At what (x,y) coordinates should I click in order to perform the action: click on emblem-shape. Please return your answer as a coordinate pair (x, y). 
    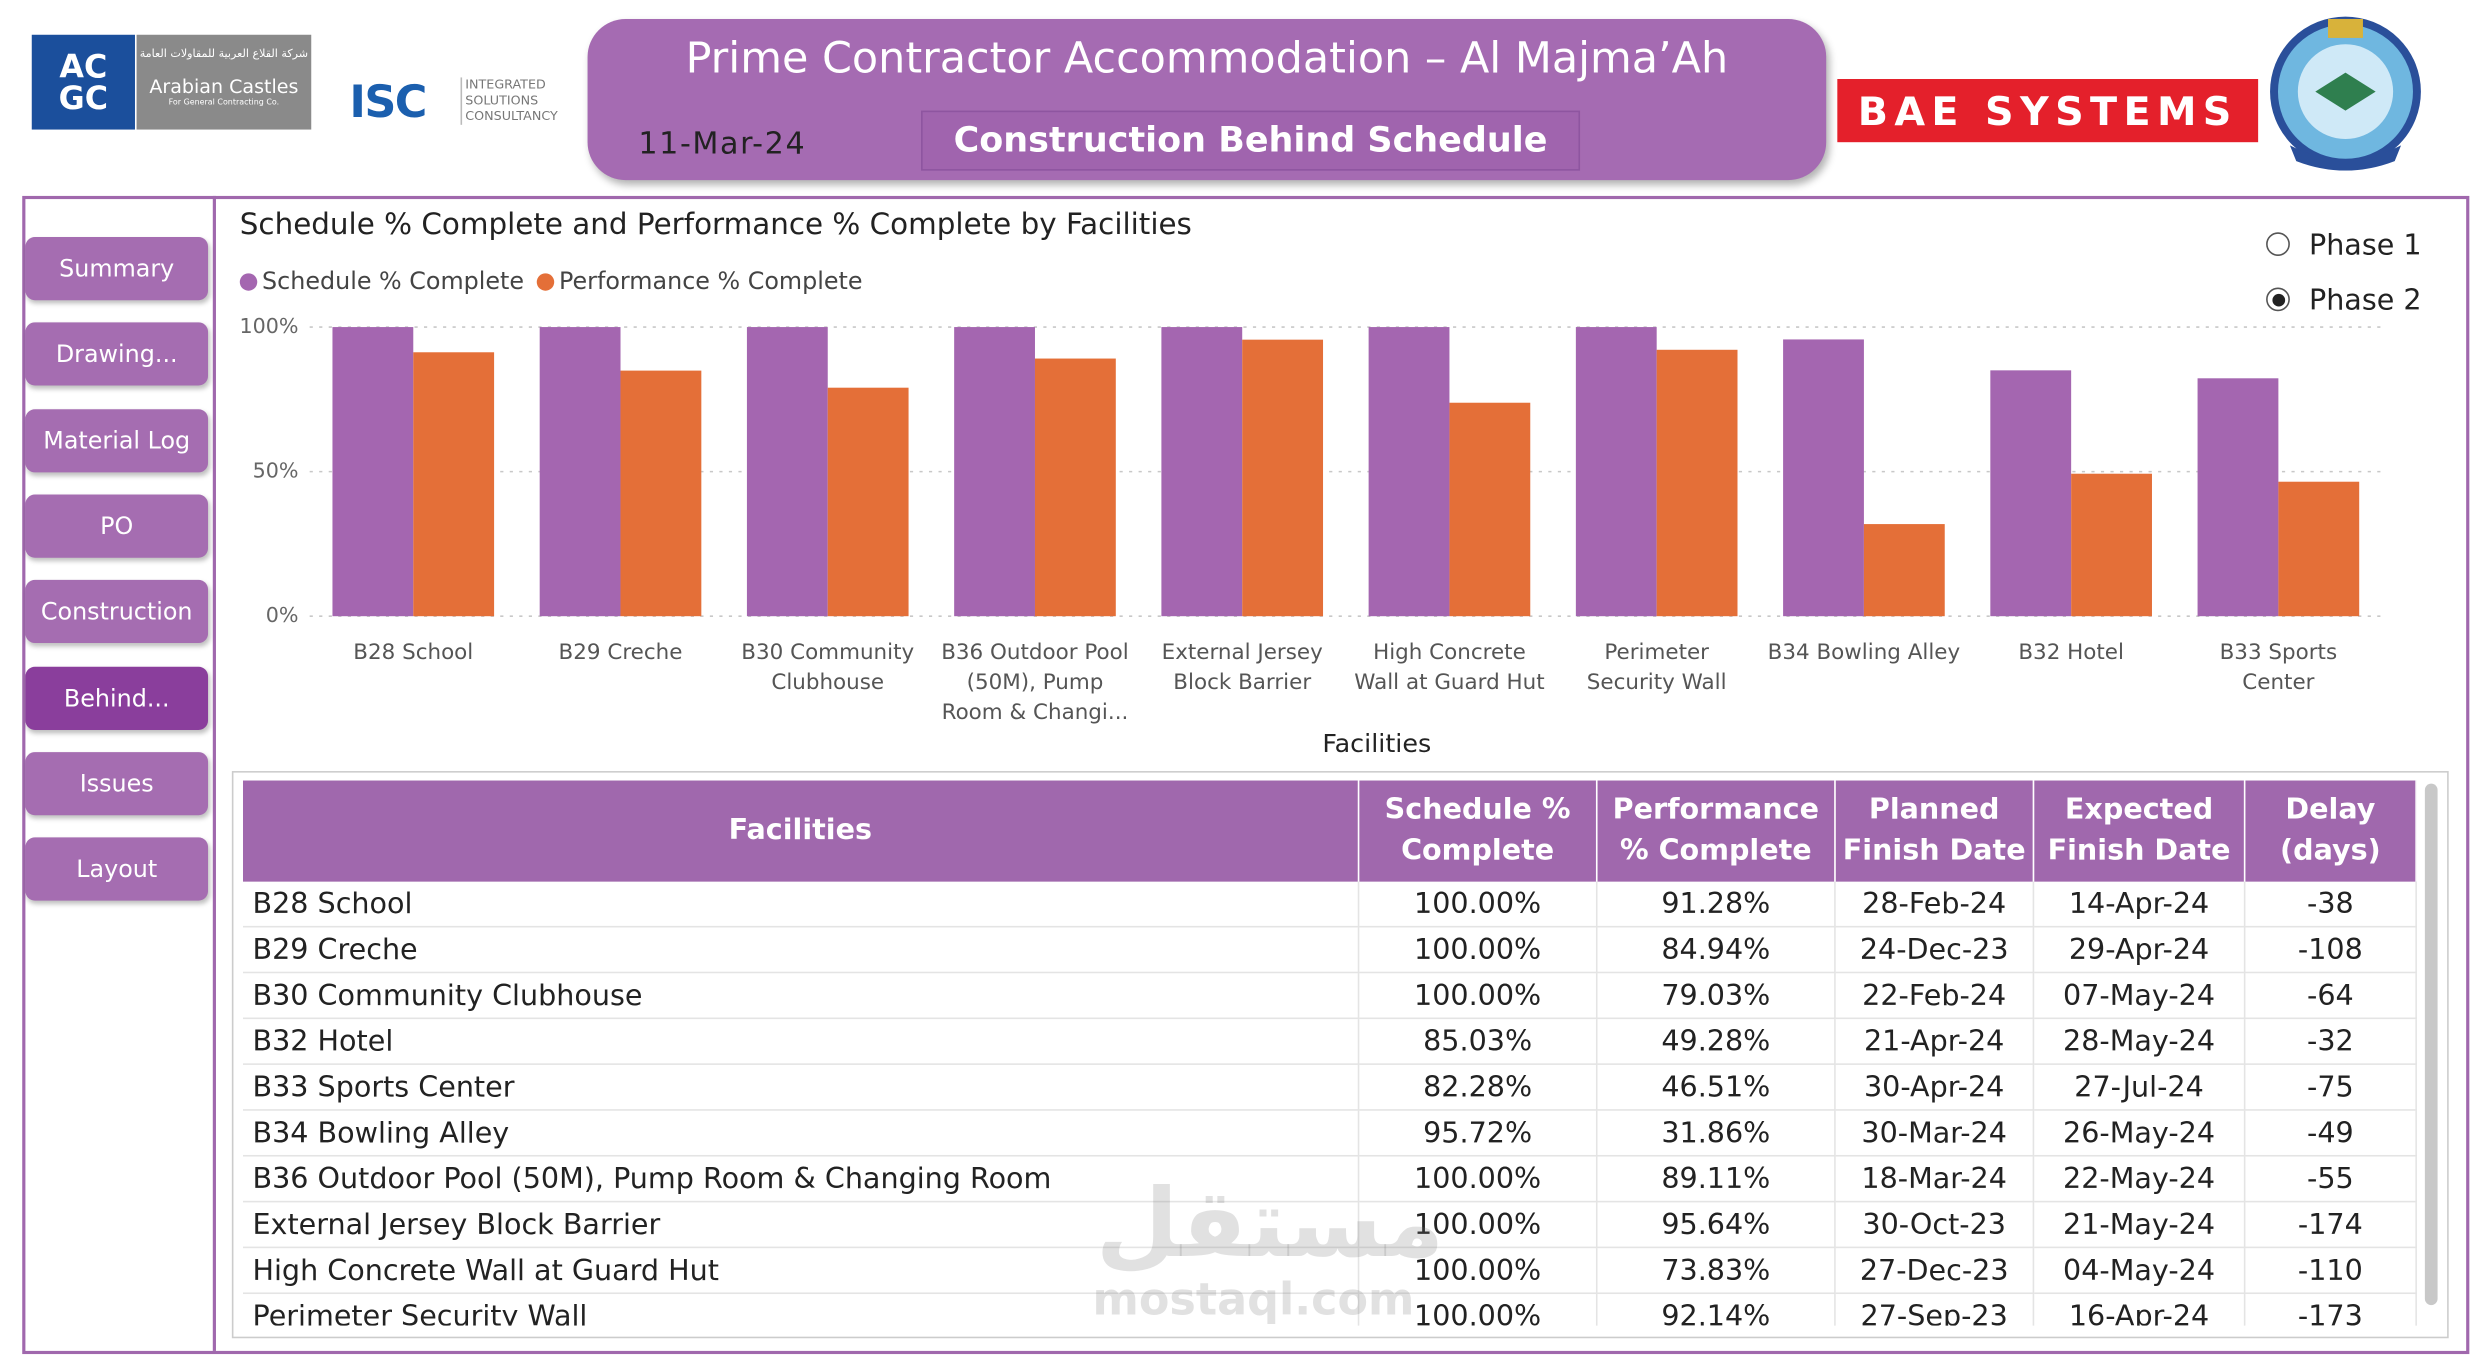
    Looking at the image, I should click on (2345, 91).